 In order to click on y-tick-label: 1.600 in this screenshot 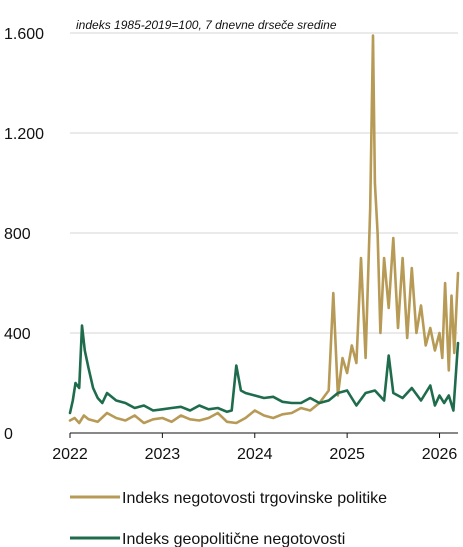, I will do `click(24, 34)`.